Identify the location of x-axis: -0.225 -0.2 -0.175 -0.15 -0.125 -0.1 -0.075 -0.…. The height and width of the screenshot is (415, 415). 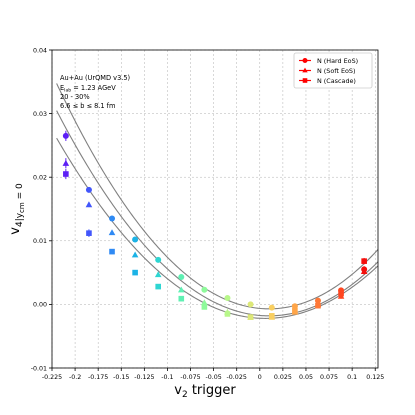
(213, 374).